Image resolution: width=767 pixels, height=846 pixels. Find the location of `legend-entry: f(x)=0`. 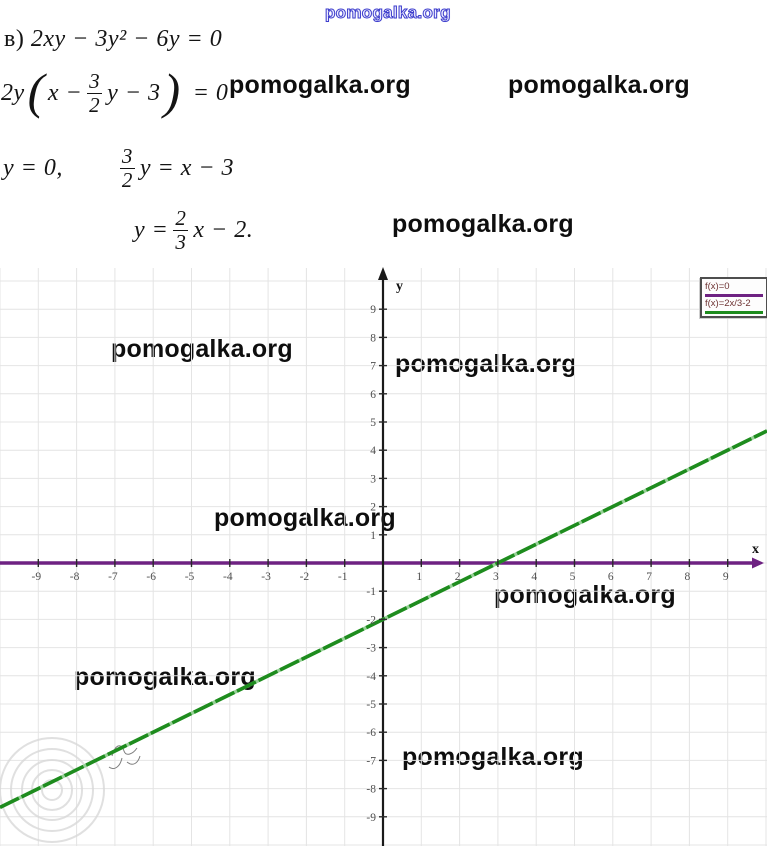

legend-entry: f(x)=0 is located at coordinates (734, 289).